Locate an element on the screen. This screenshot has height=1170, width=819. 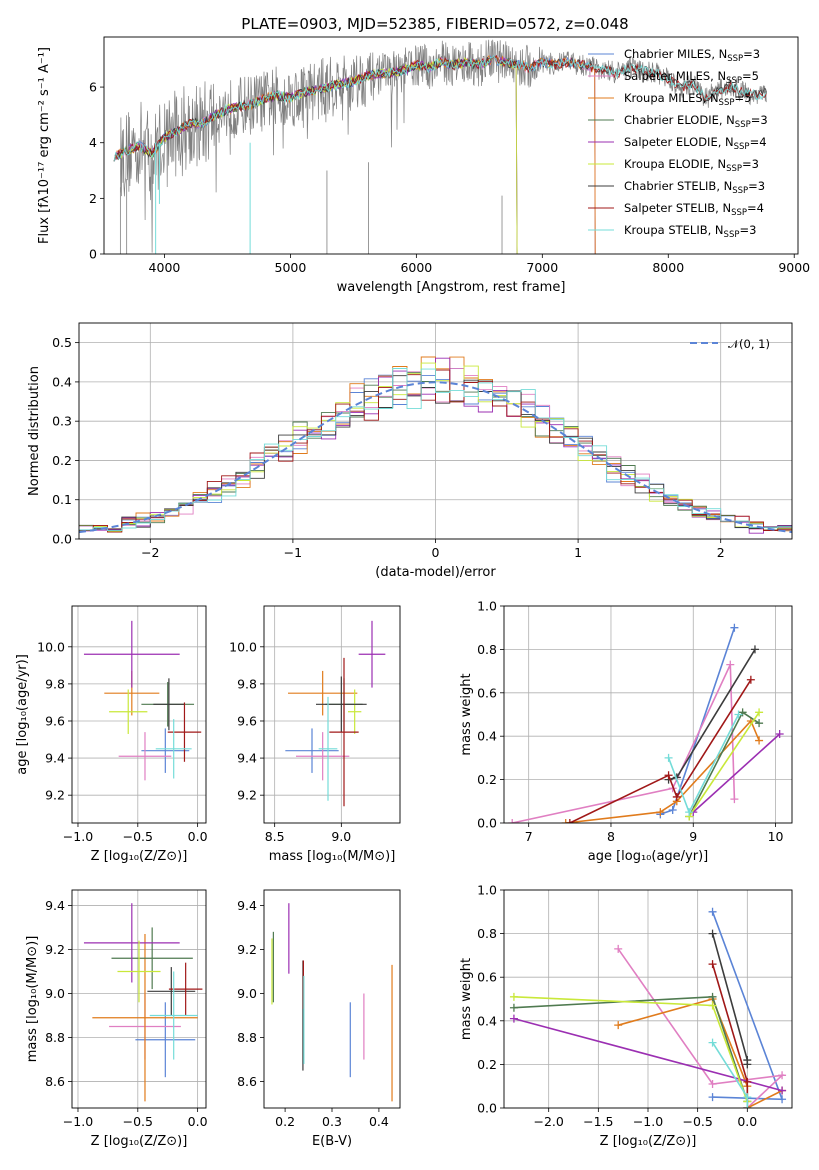
legend-suffix: =3 is located at coordinates (747, 230).